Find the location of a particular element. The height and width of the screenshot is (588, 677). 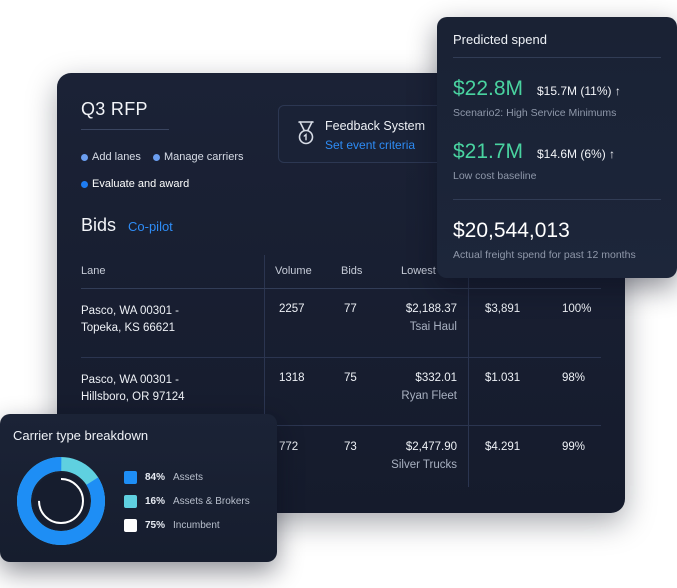

header-divider is located at coordinates (341, 288).